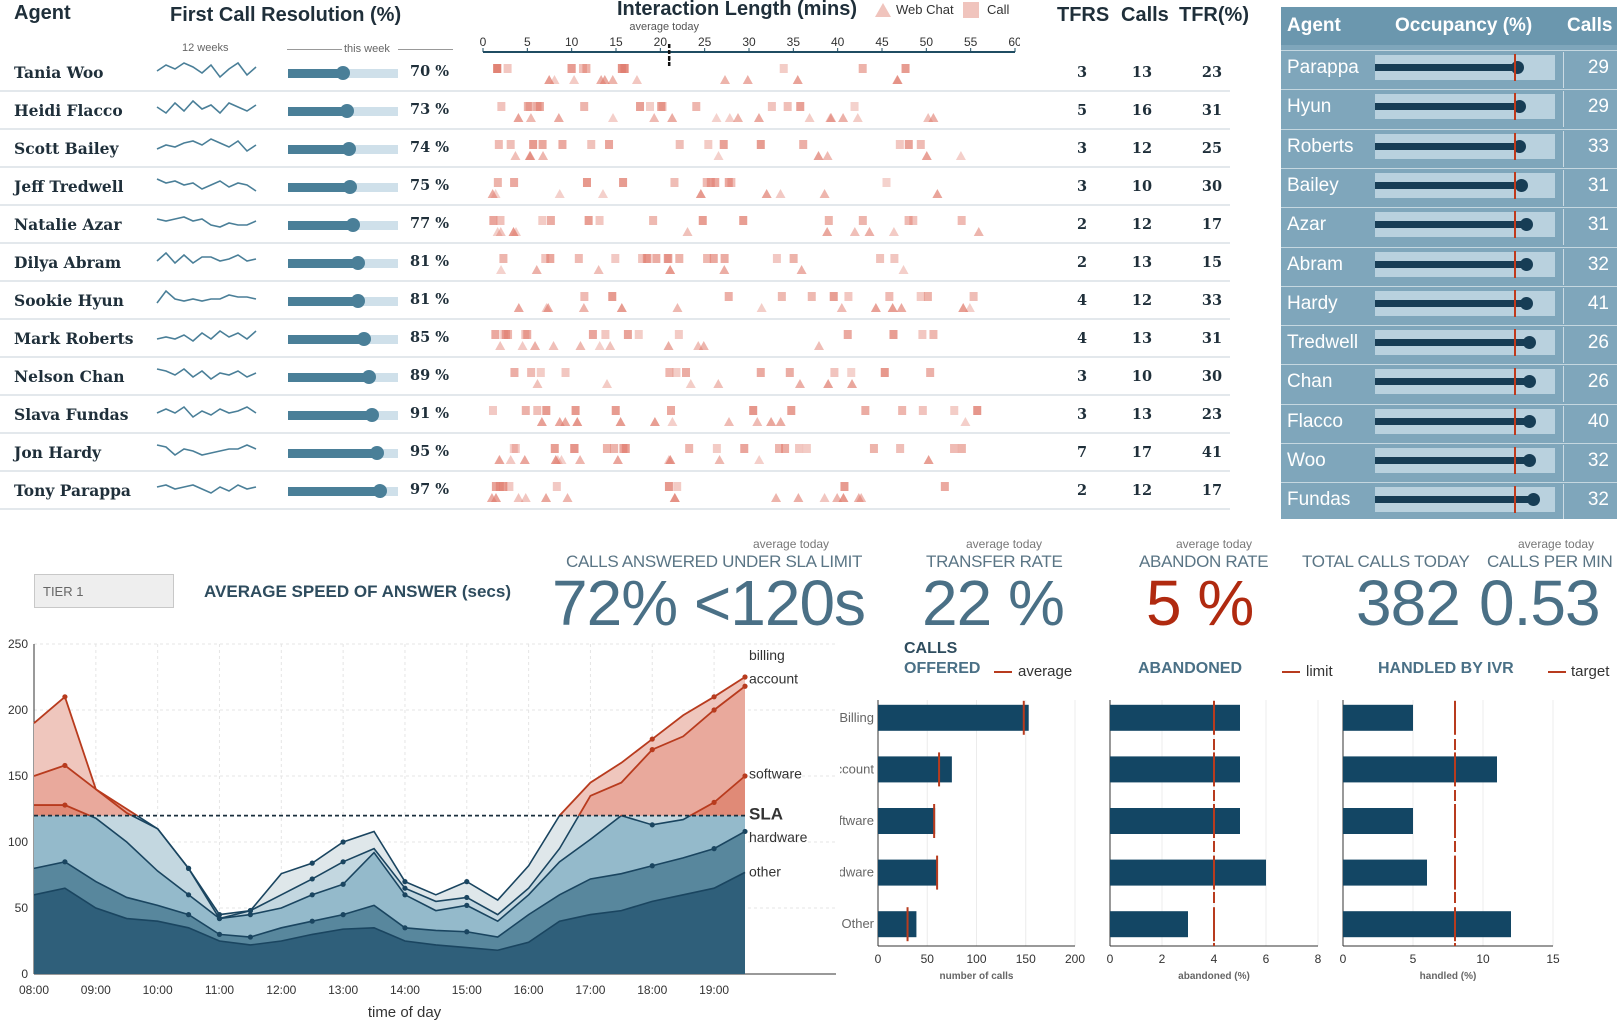 The height and width of the screenshot is (1025, 1621). I want to click on agent-name: Sookie Hyun, so click(69, 300).